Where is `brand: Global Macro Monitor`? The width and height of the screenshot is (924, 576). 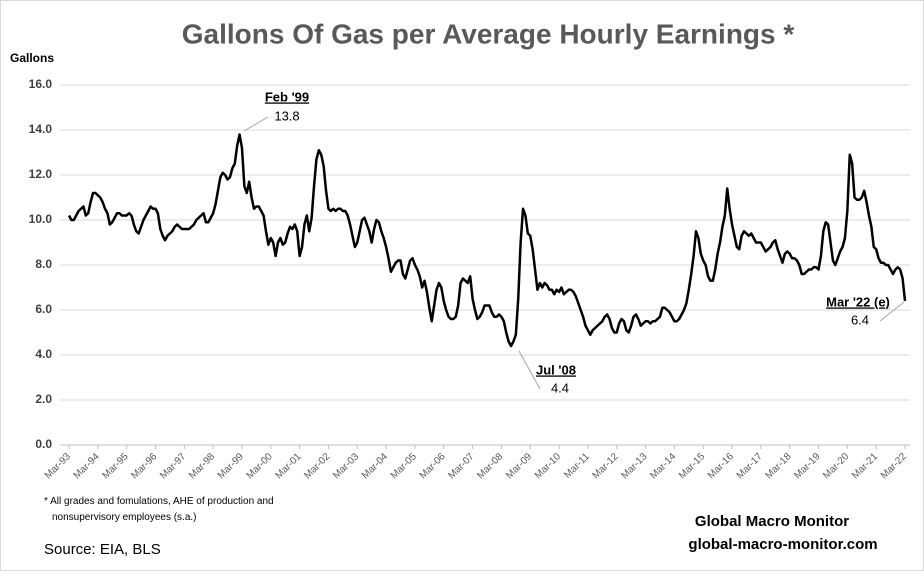 brand: Global Macro Monitor is located at coordinates (772, 521).